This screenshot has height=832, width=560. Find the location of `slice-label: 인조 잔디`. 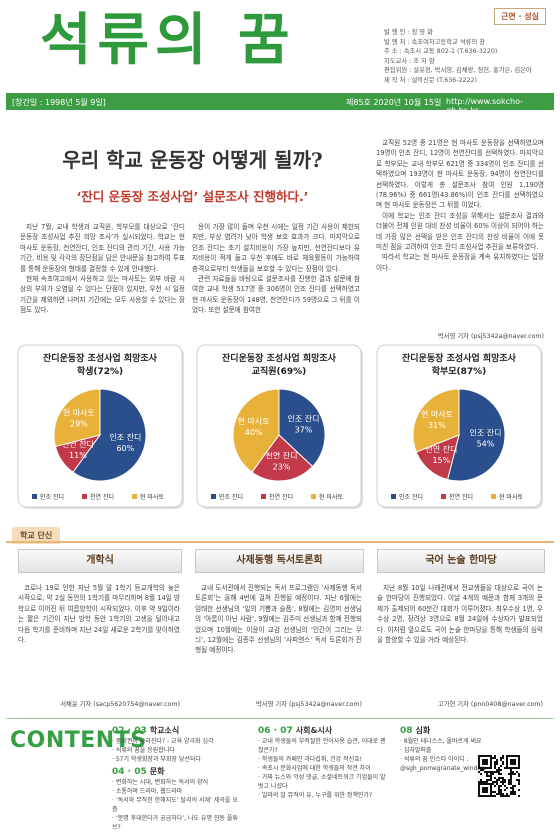

slice-label: 인조 잔디 is located at coordinates (485, 432).